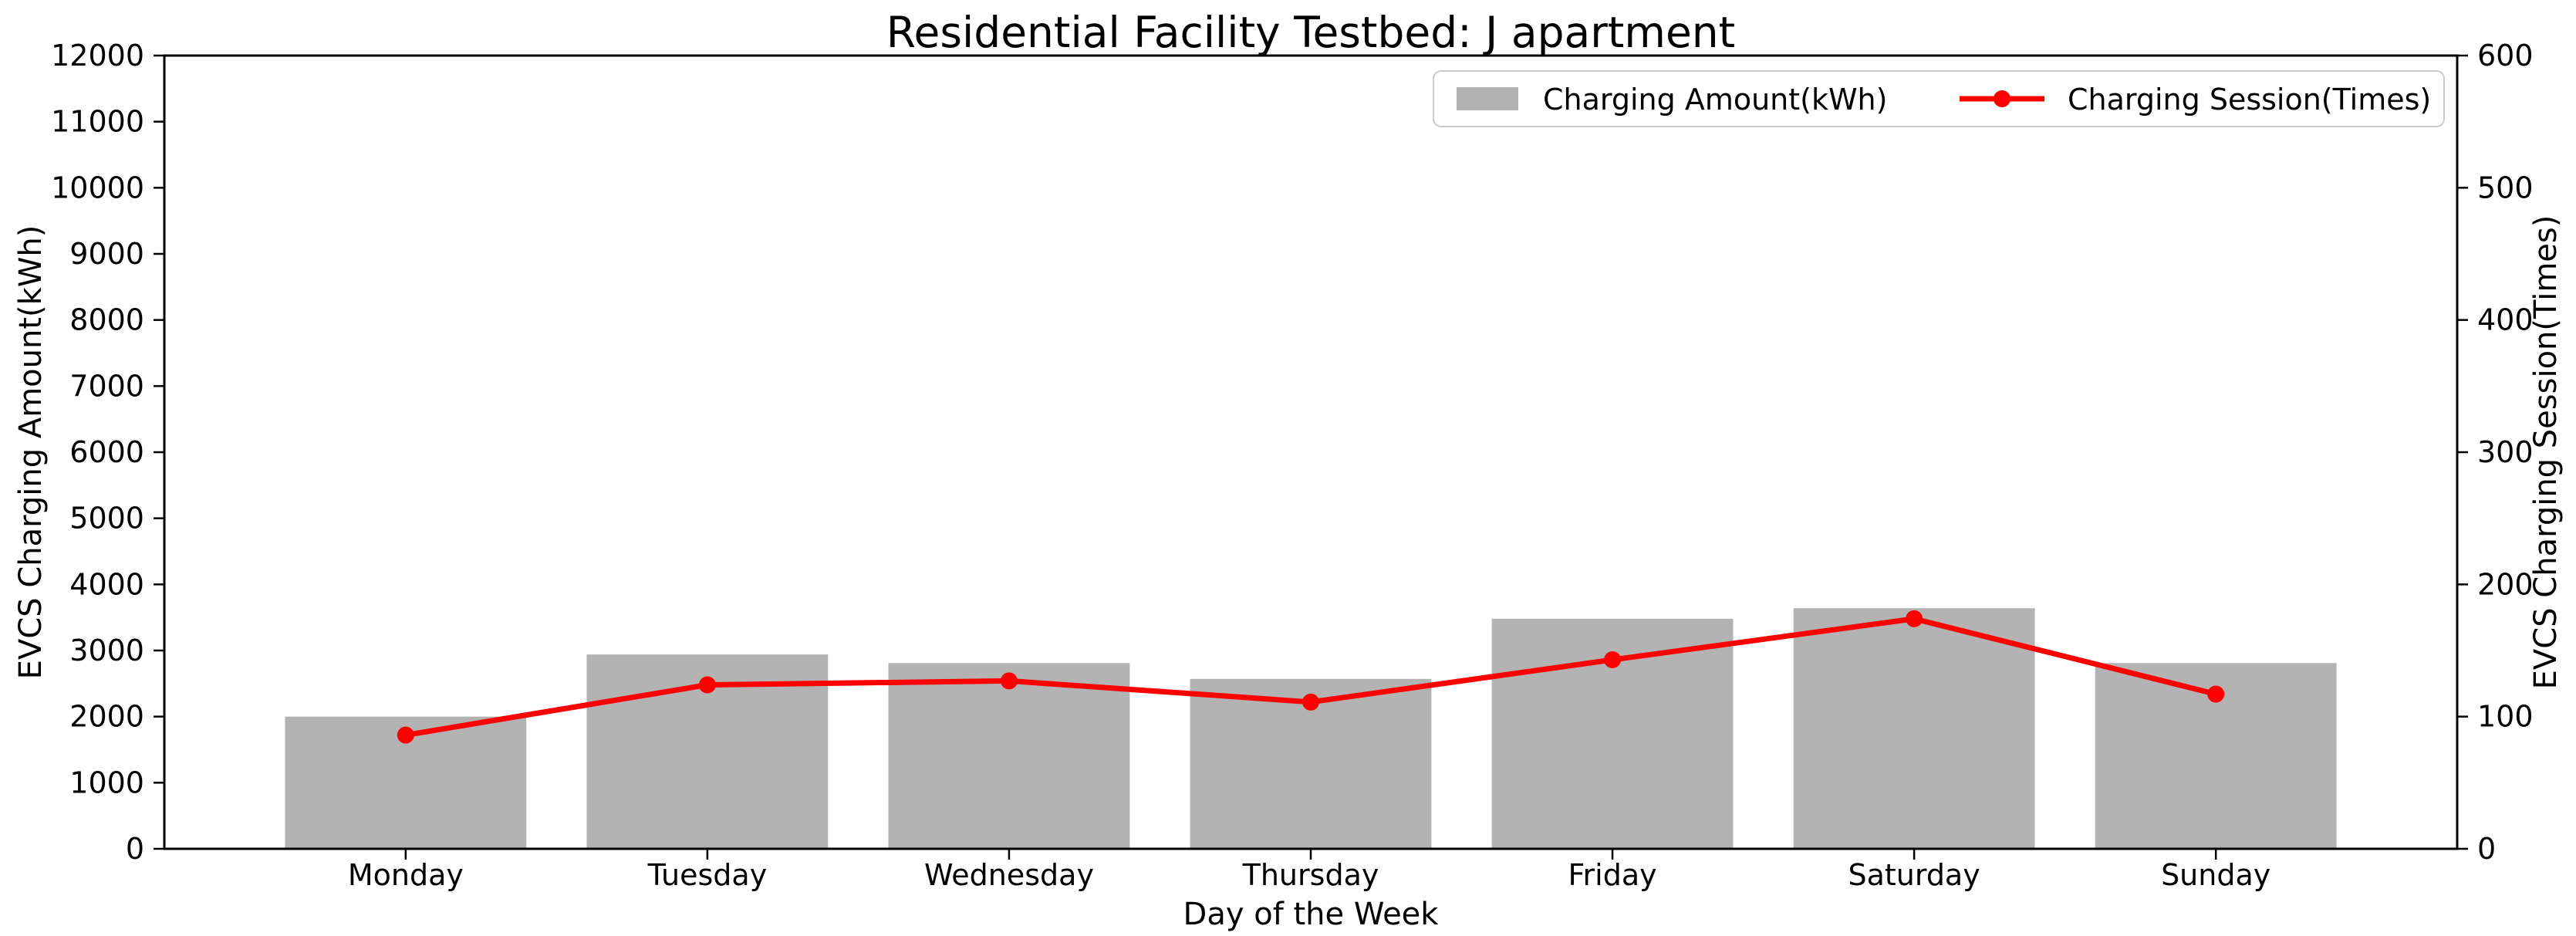 Image resolution: width=2576 pixels, height=936 pixels. Describe the element at coordinates (107, 386) in the screenshot. I see `y-left-tick-label-7000: 7000` at that location.